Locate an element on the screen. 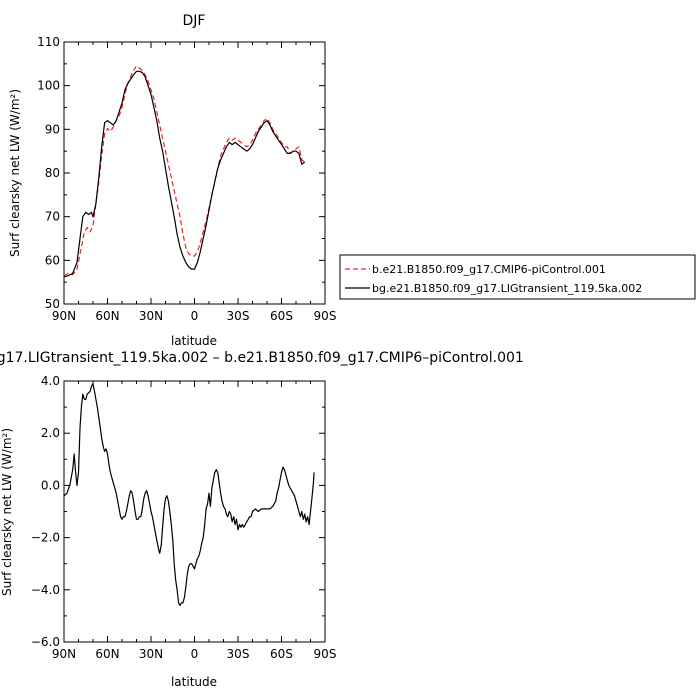 This screenshot has width=700, height=700. top-chart-series is located at coordinates (184, 171).